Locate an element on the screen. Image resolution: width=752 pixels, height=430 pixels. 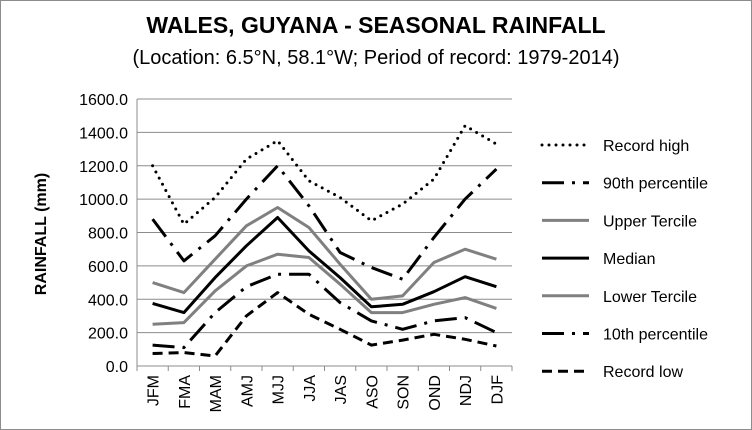
y-tick-label: 0.0 is located at coordinates (117, 367).